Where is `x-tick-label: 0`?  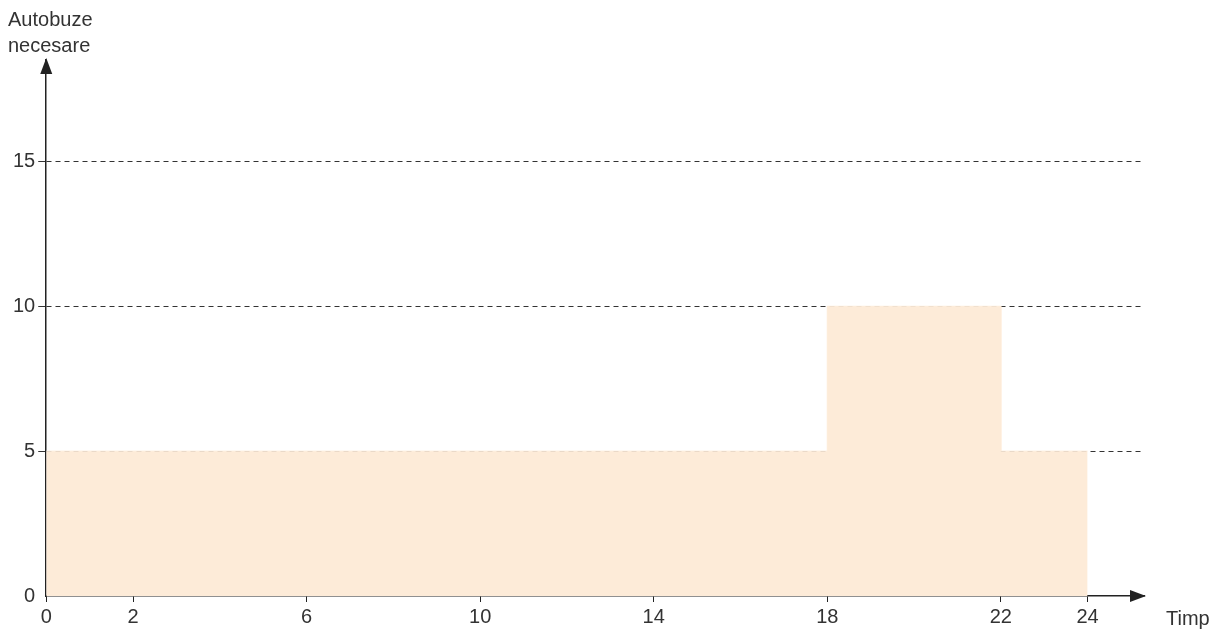 x-tick-label: 0 is located at coordinates (46, 615).